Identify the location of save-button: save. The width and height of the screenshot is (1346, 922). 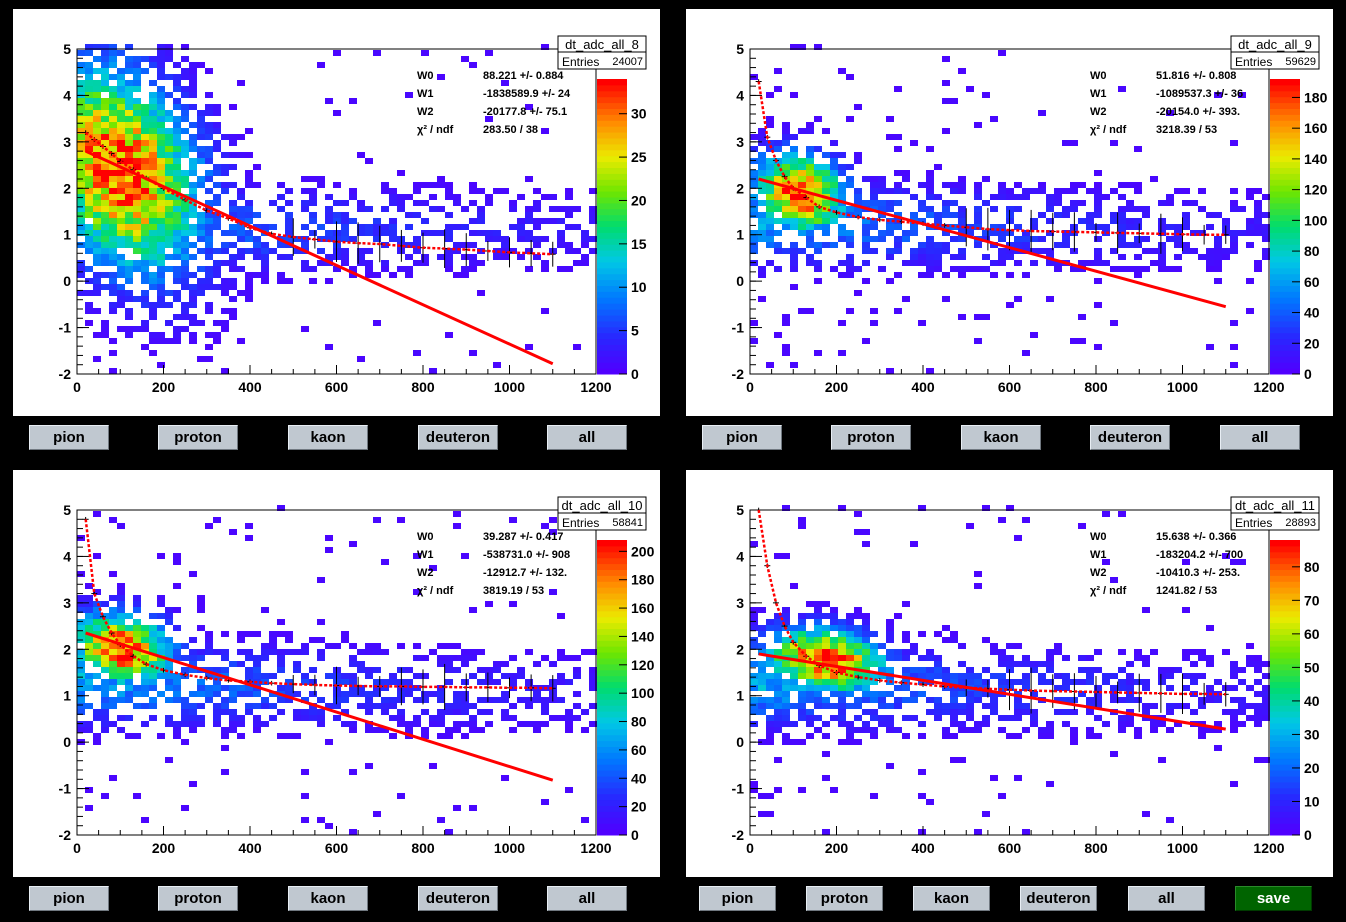
(1273, 898).